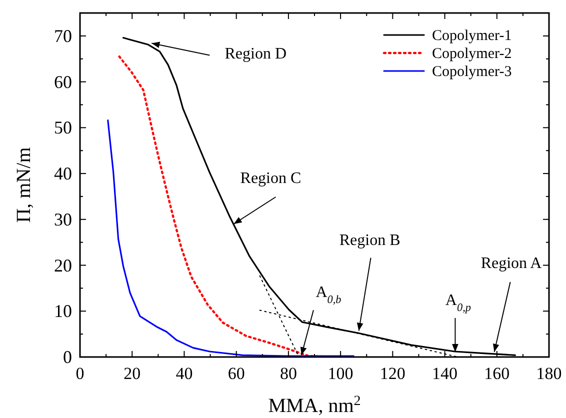 This screenshot has height=418, width=566. What do you see at coordinates (184, 373) in the screenshot?
I see `x-tick-label: 40` at bounding box center [184, 373].